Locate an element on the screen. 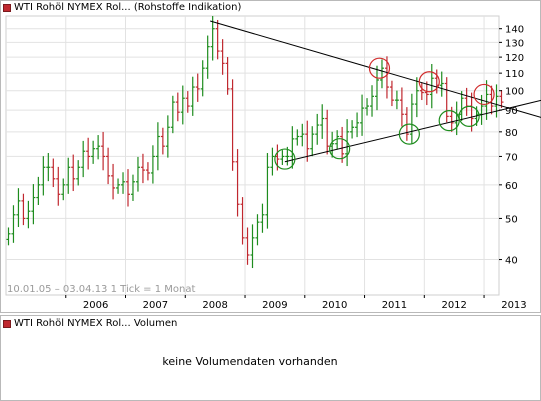  x-tick-label: 2008 is located at coordinates (214, 305).